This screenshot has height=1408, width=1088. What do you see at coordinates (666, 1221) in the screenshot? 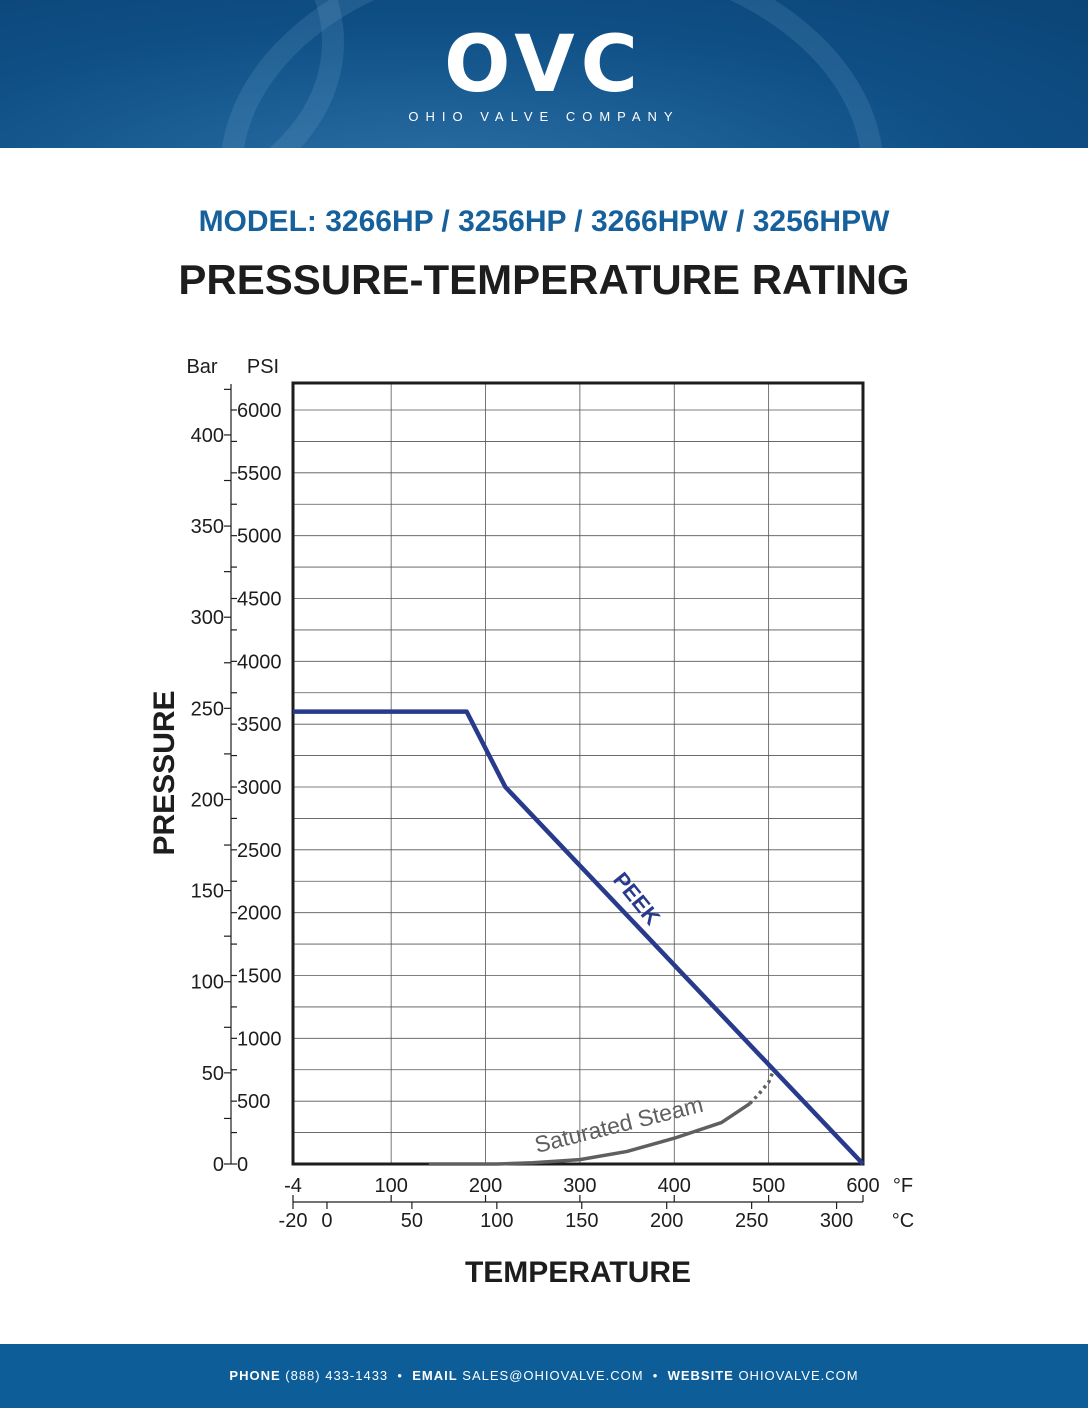
I see `celsius-tick-label: 200` at bounding box center [666, 1221].